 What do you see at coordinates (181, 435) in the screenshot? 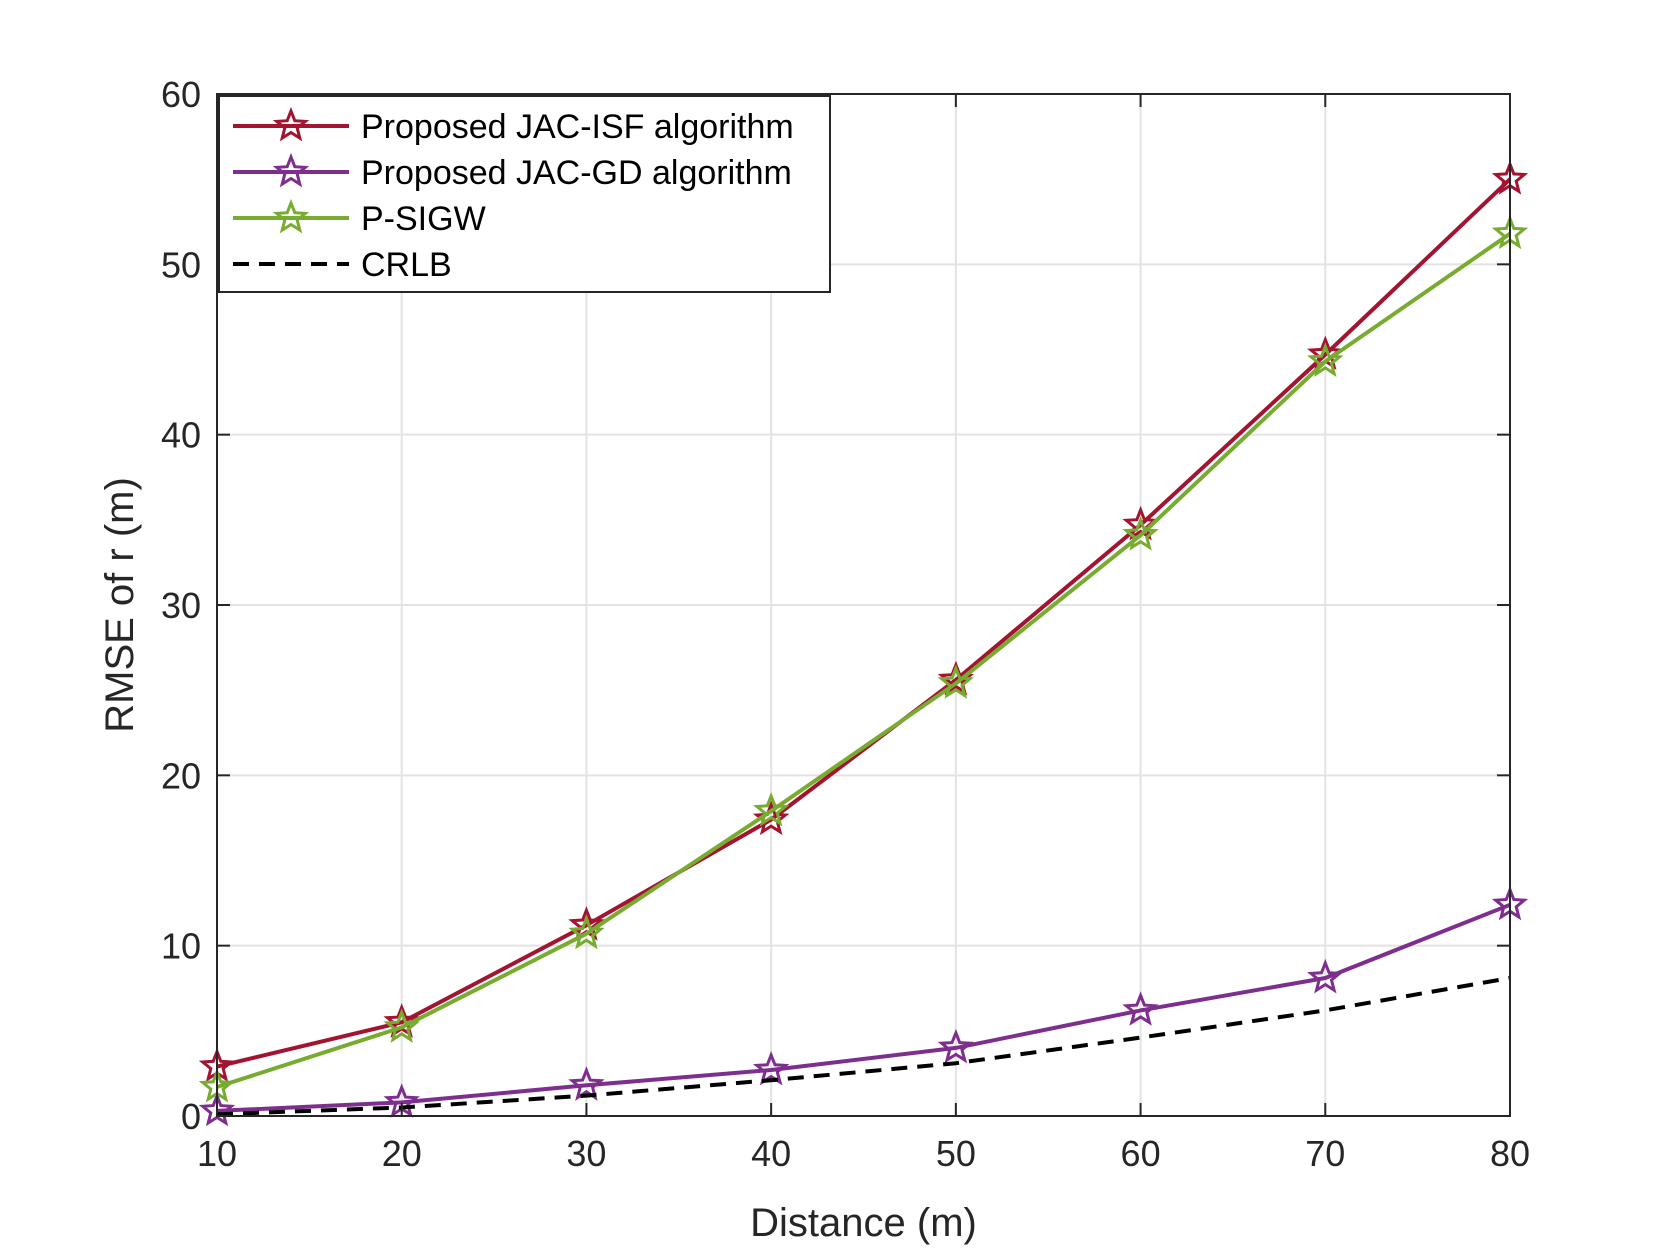
I see `y-tick-label: 40` at bounding box center [181, 435].